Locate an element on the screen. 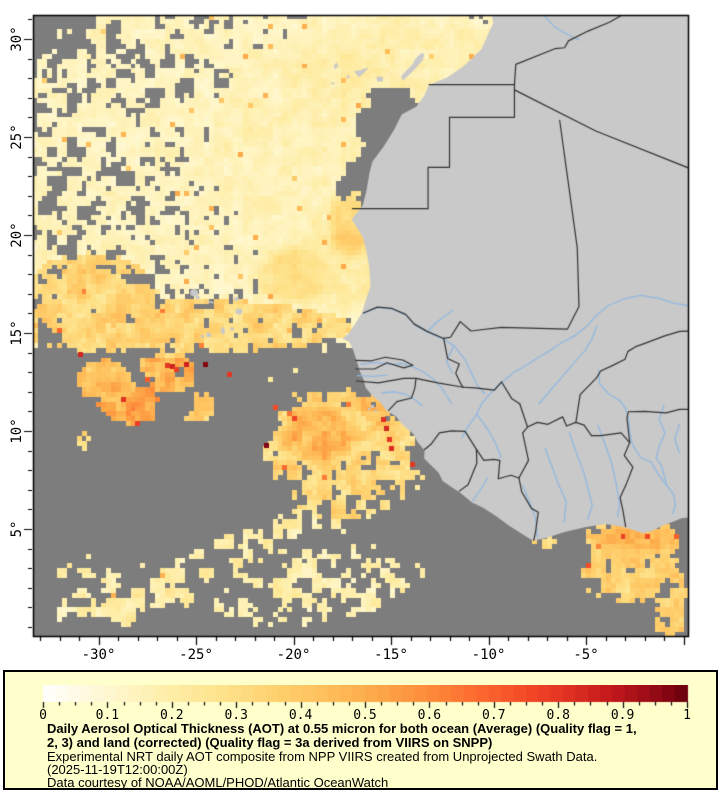 The width and height of the screenshot is (720, 800). y-tick-label: 15° is located at coordinates (17, 333).